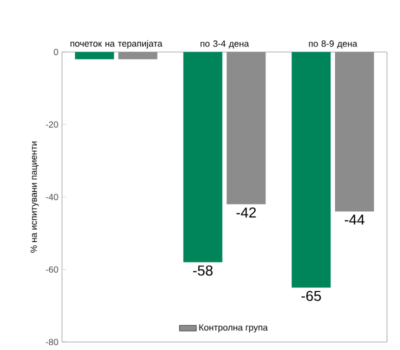  I want to click on y-tick-label: -20, so click(52, 124).